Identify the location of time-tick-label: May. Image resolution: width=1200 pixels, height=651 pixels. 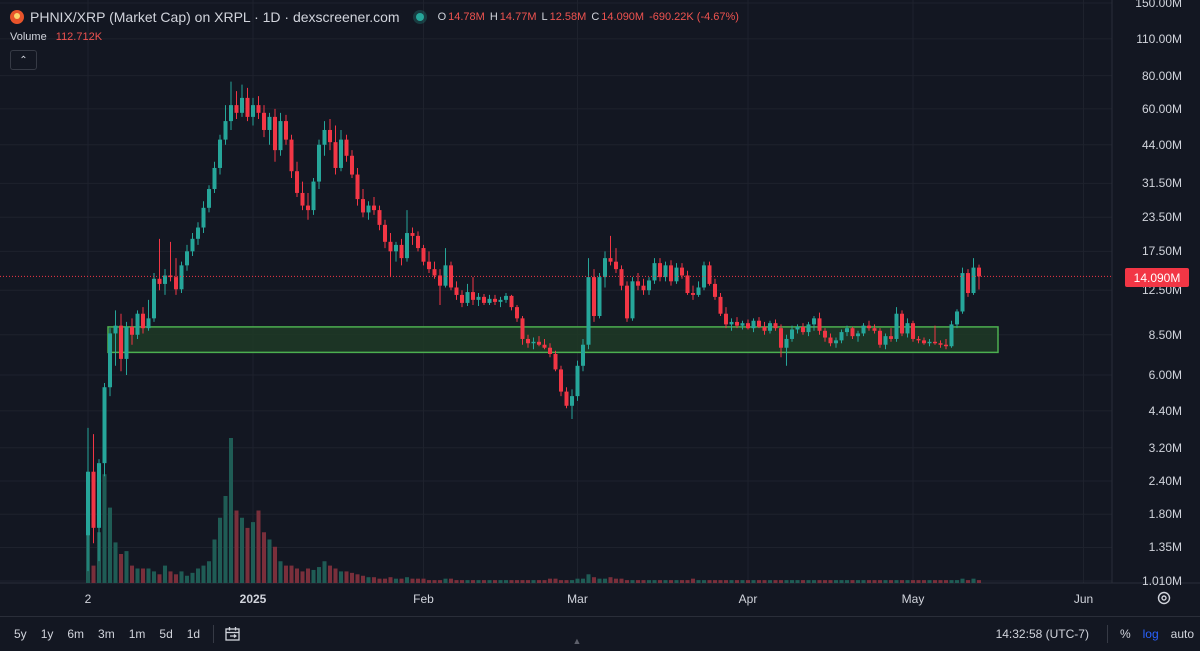
(913, 599).